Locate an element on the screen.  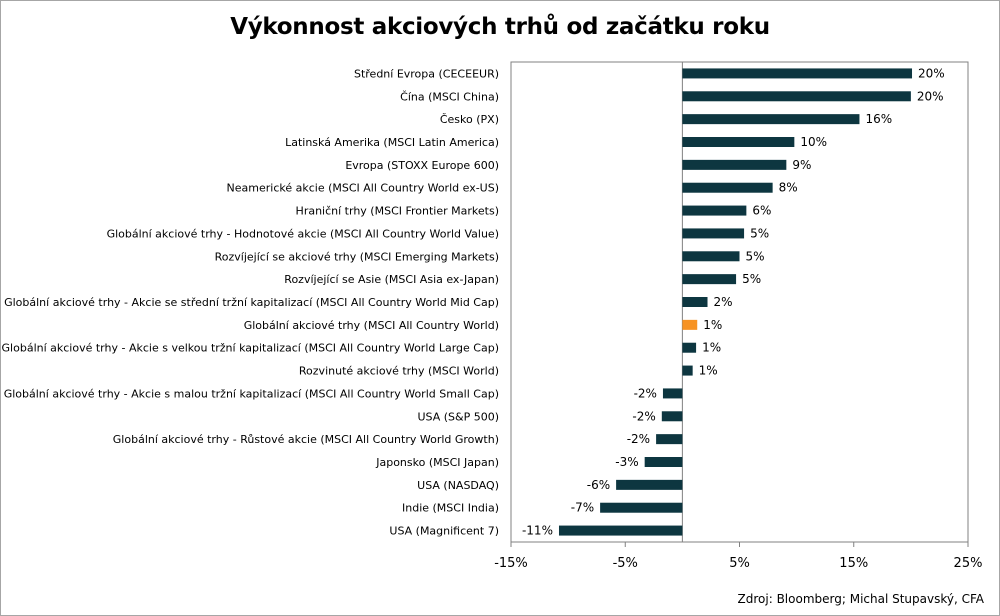
data-label: 8% is located at coordinates (788, 188).